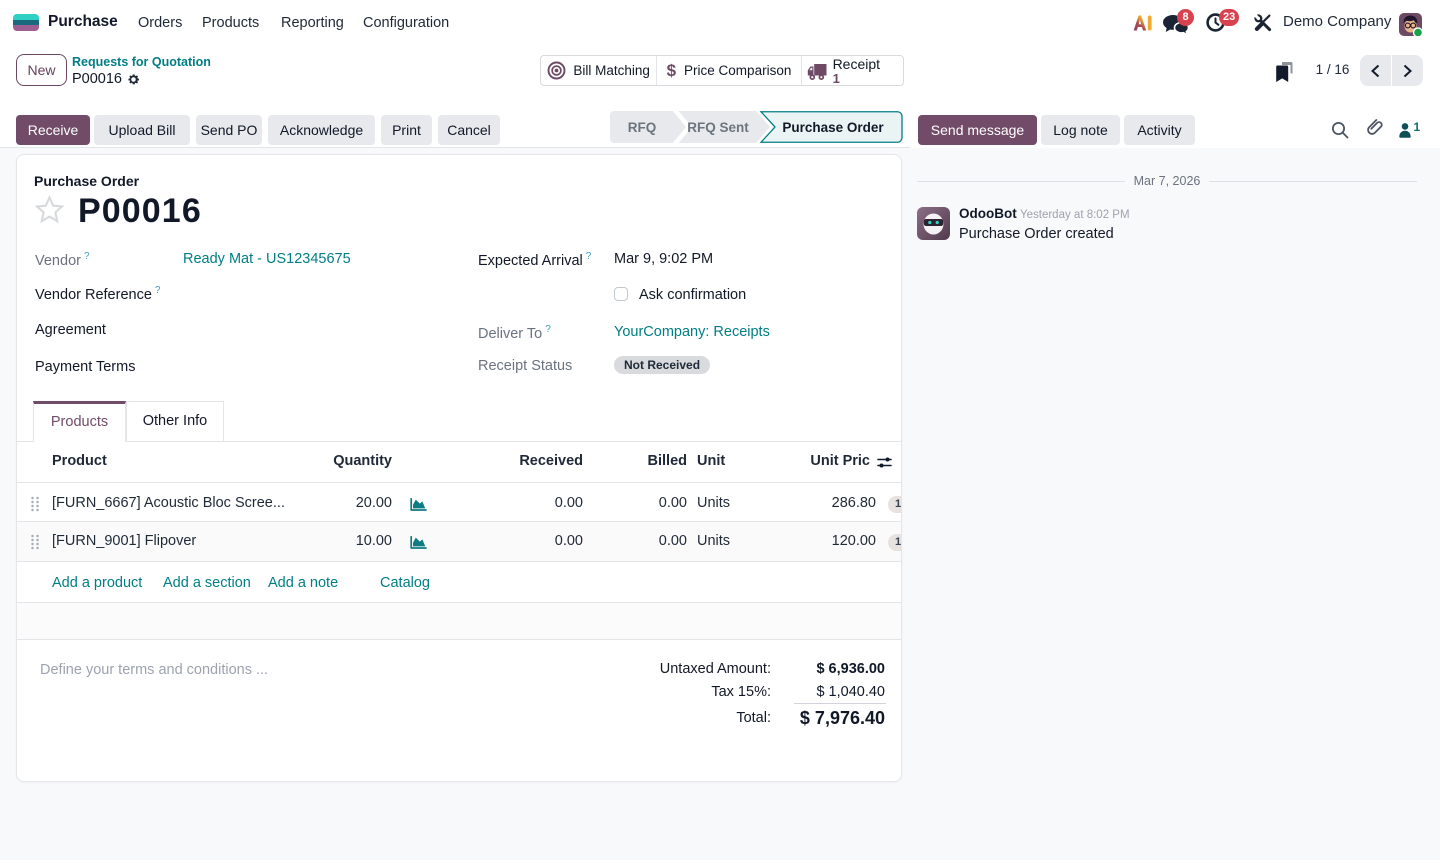  Describe the element at coordinates (833, 127) in the screenshot. I see `svg-text: Purchase Order` at that location.